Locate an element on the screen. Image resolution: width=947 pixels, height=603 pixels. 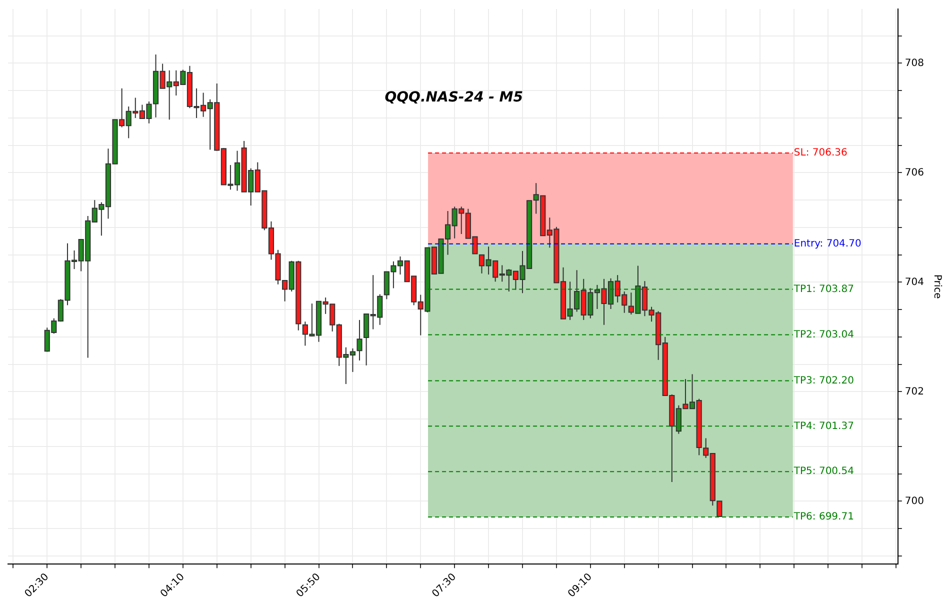
ref-line-label: Entry: 704.70 is located at coordinates (828, 244).